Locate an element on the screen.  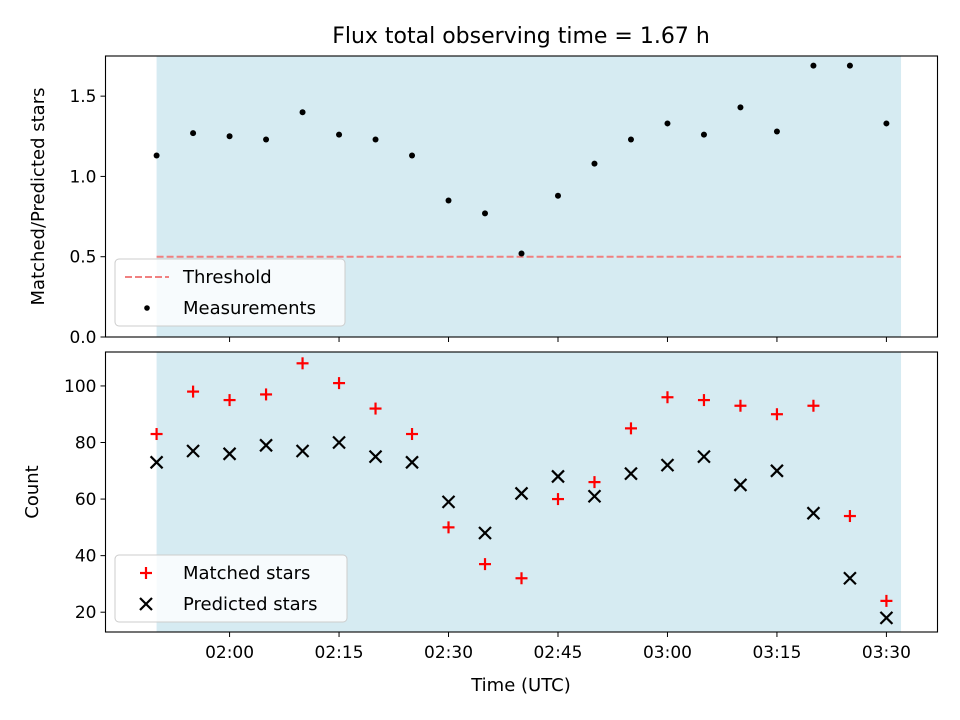
count-y-axis: 20 40 60 80 100 is located at coordinates (85, 500).